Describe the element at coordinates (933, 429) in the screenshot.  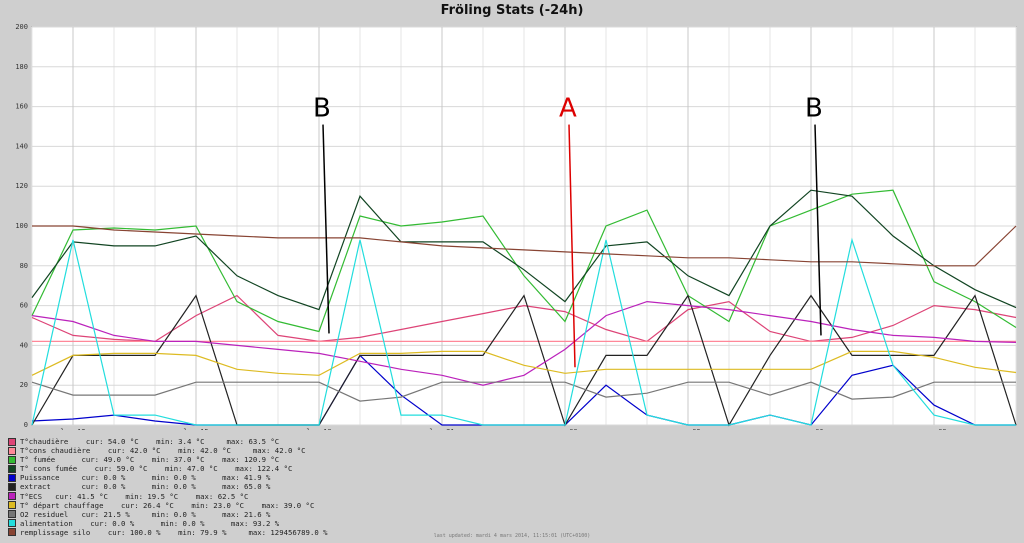
I see `x-tick-label: mar.09` at that location.